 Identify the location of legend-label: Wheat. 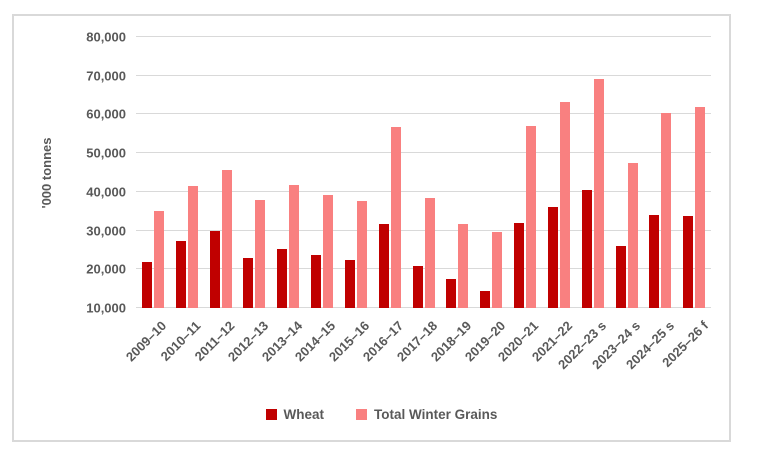
(304, 414).